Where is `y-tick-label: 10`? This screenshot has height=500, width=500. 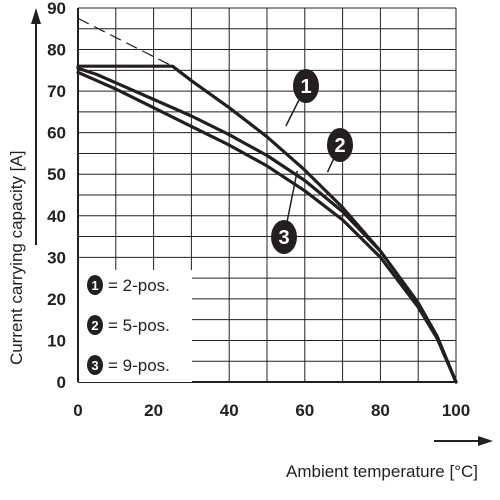
y-tick-label: 10 is located at coordinates (56, 340).